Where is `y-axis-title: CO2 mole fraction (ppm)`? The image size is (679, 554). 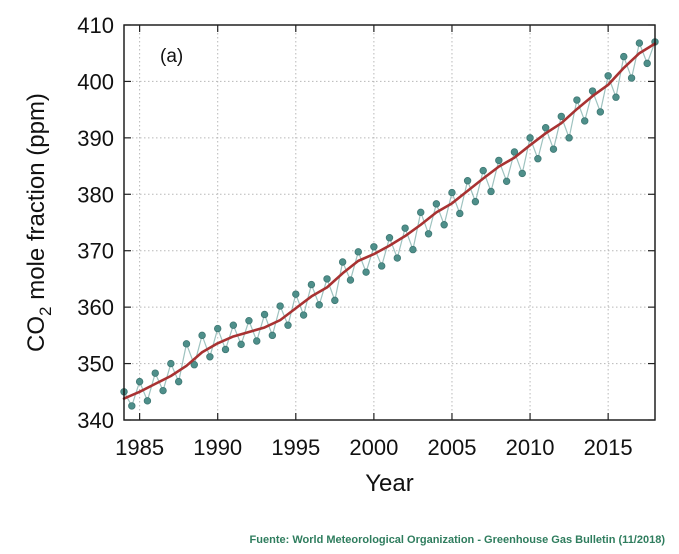 y-axis-title: CO2 mole fraction (ppm) is located at coordinates (39, 222).